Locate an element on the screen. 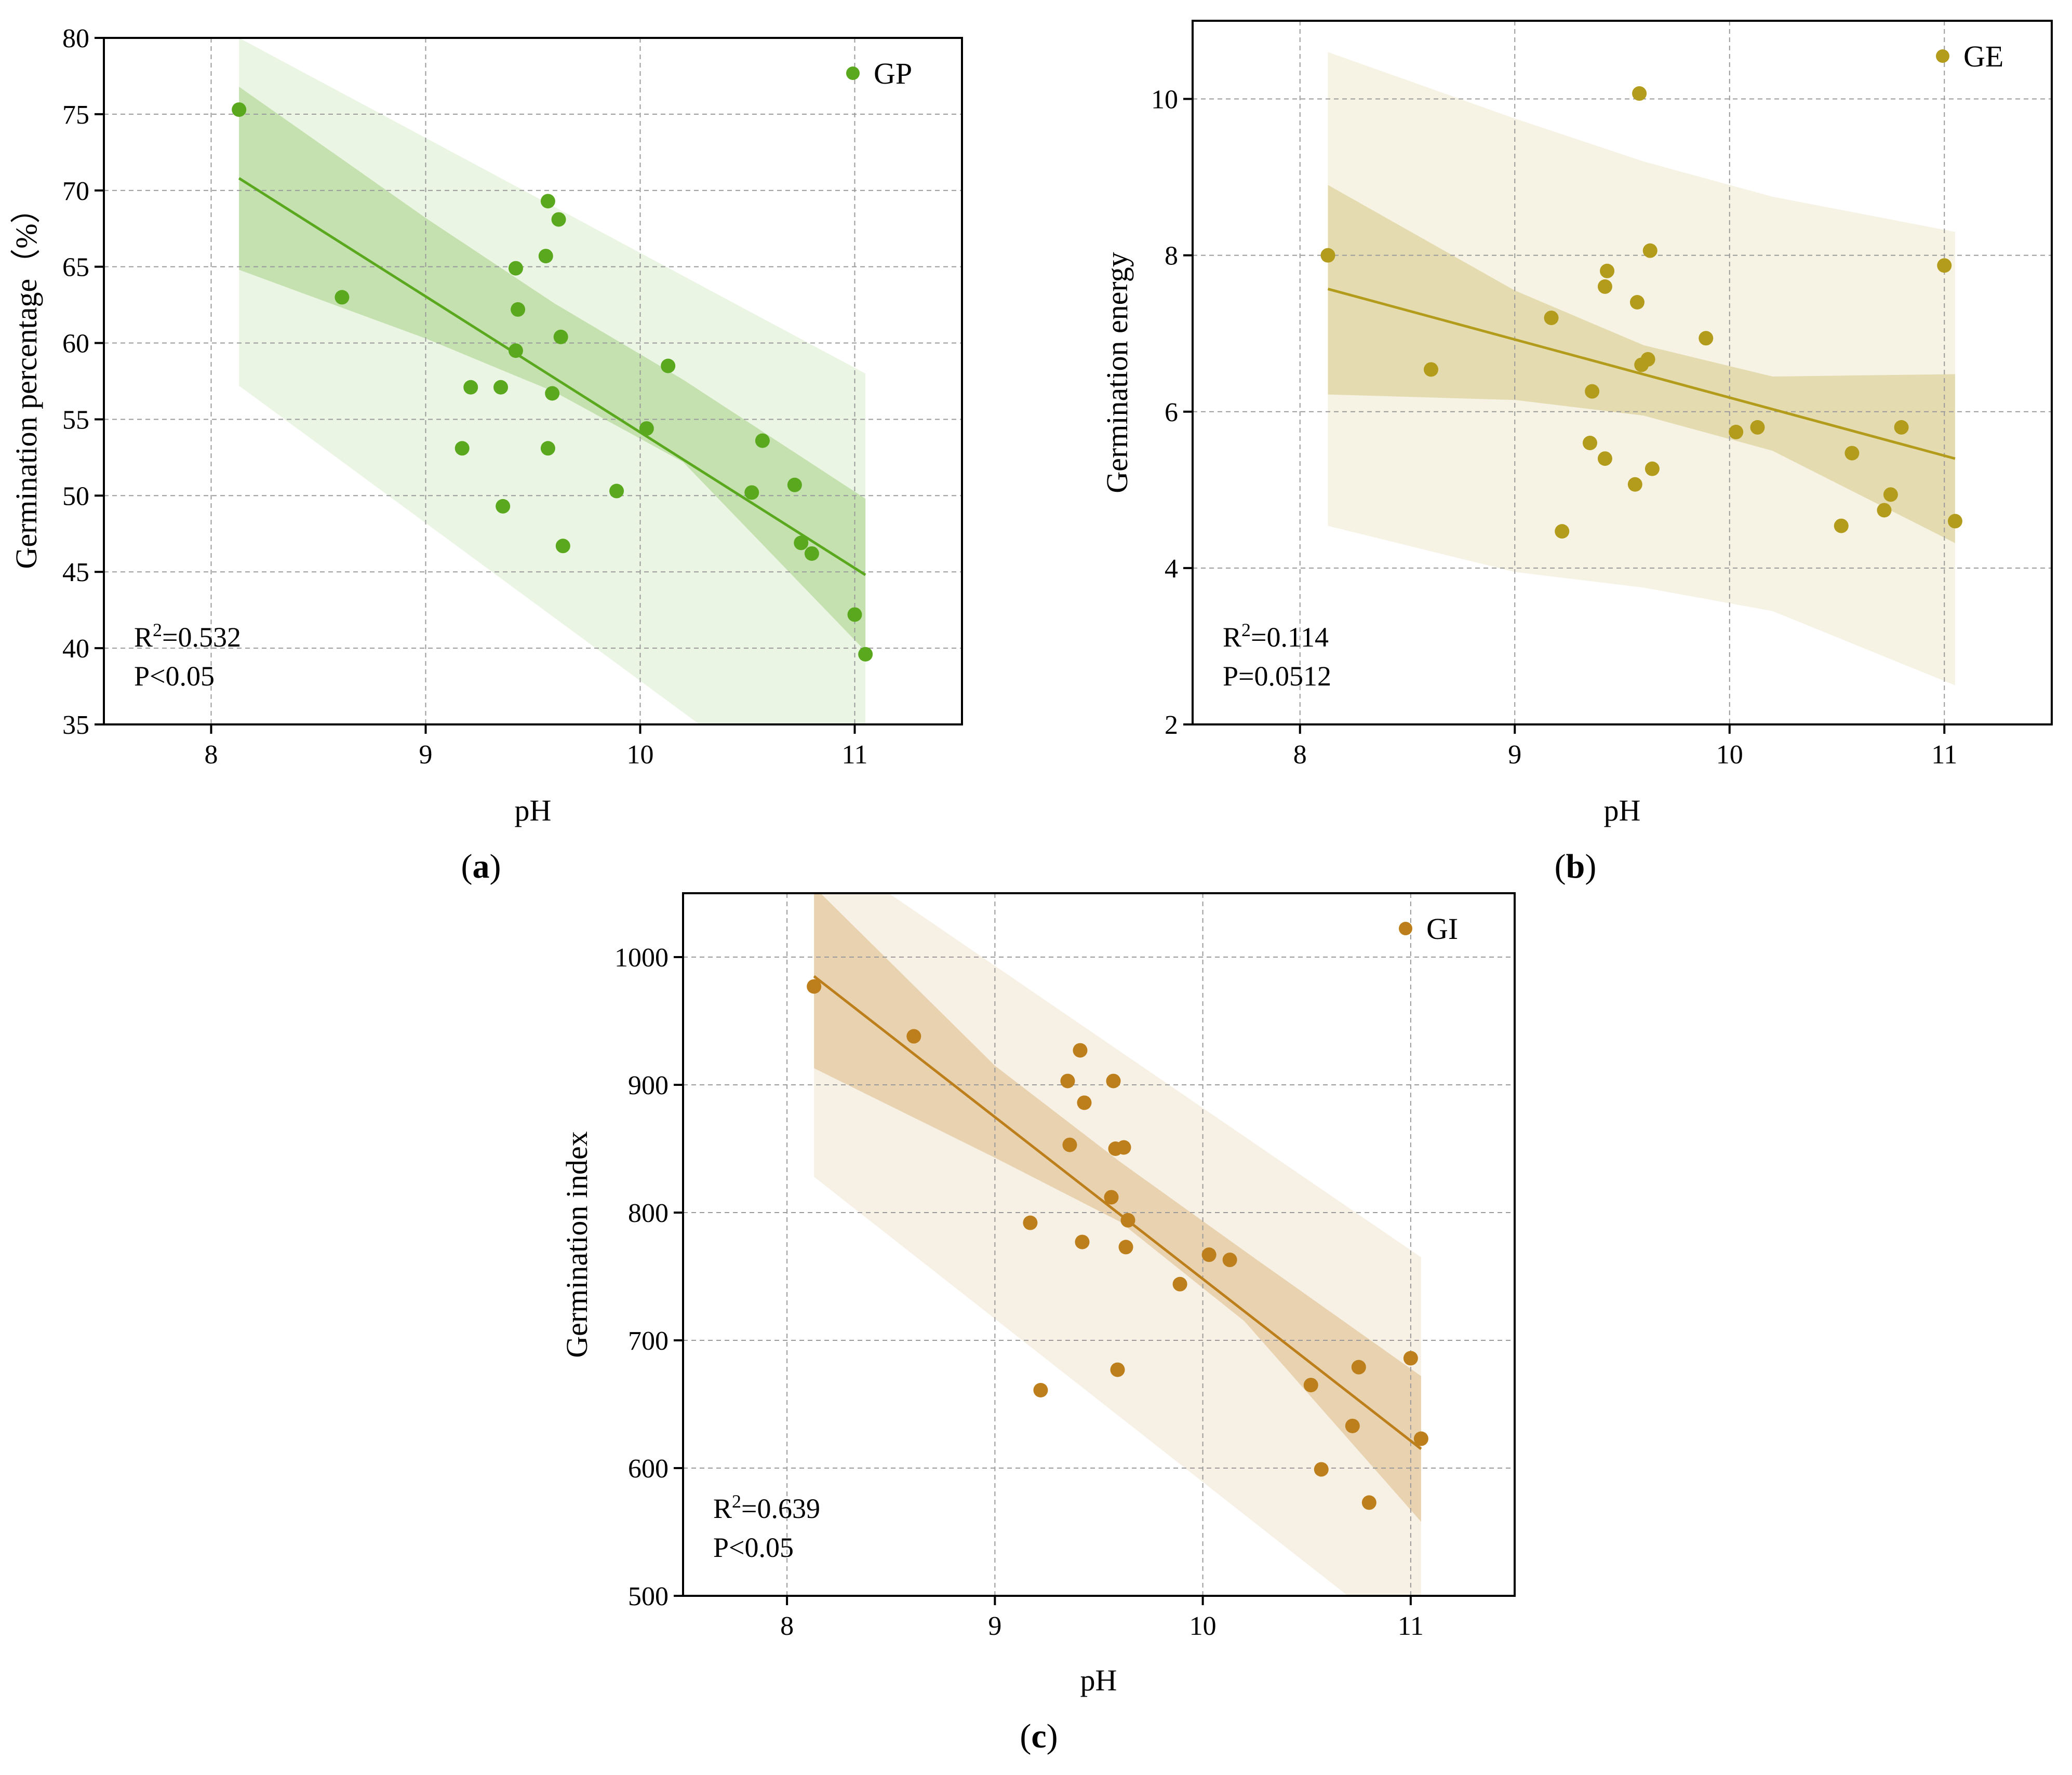  regression-line is located at coordinates (552, 376).